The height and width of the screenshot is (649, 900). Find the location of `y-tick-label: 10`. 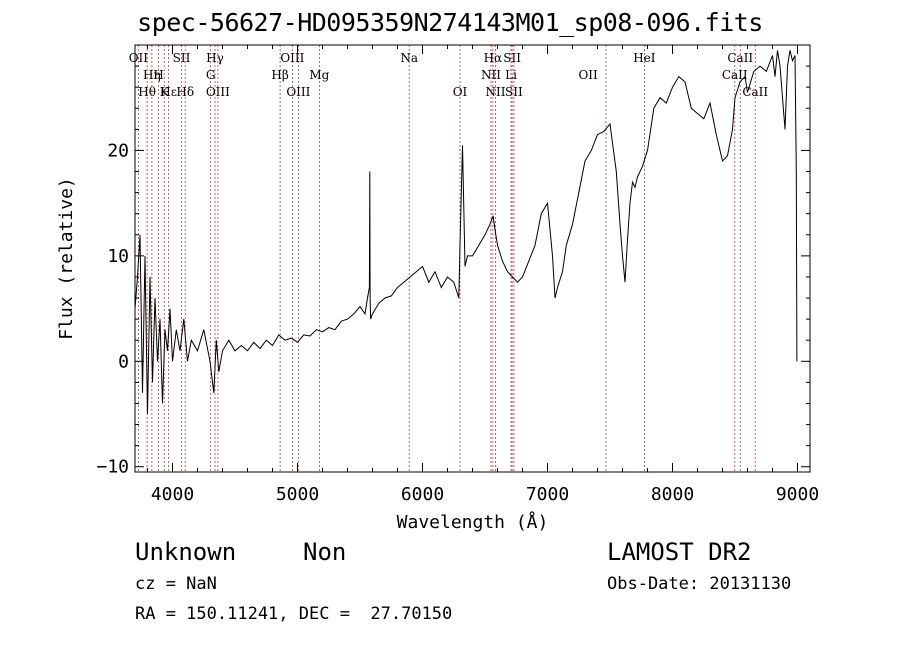

y-tick-label: 10 is located at coordinates (118, 256).